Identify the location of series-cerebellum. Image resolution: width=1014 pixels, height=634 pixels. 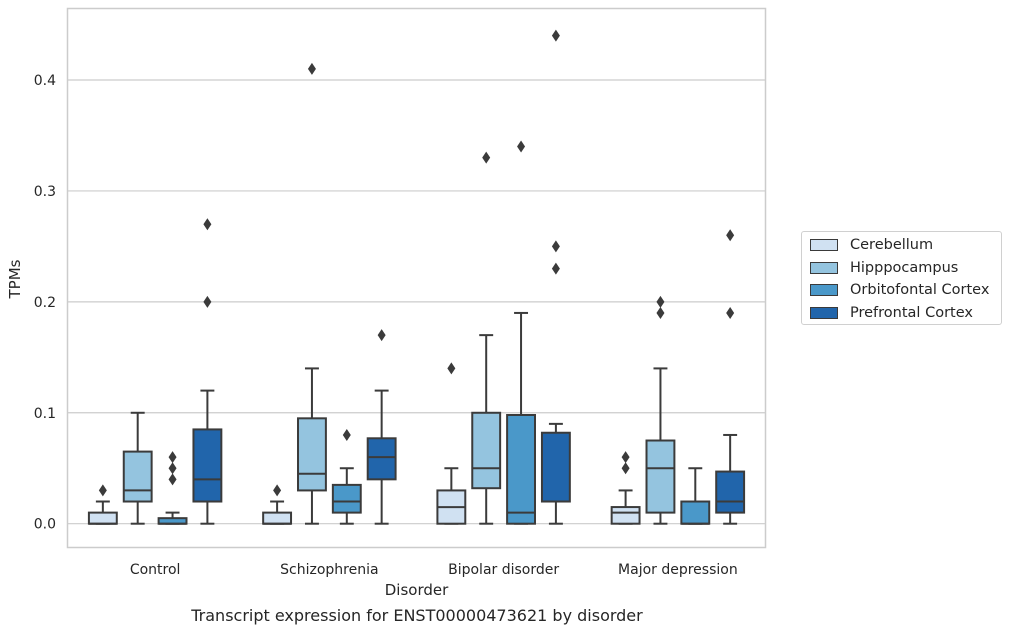
(364, 443).